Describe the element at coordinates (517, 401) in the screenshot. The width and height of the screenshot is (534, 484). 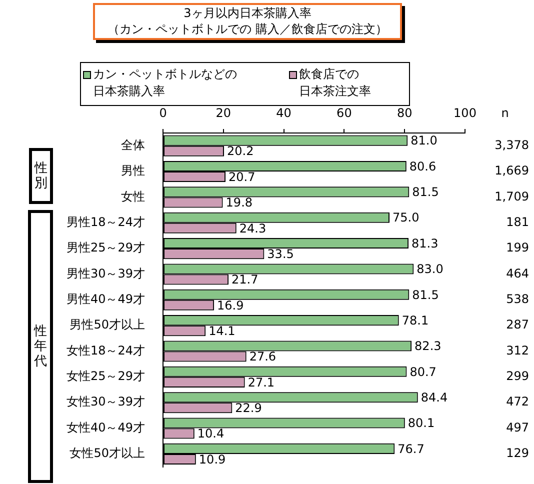
I see `text: 472` at that location.